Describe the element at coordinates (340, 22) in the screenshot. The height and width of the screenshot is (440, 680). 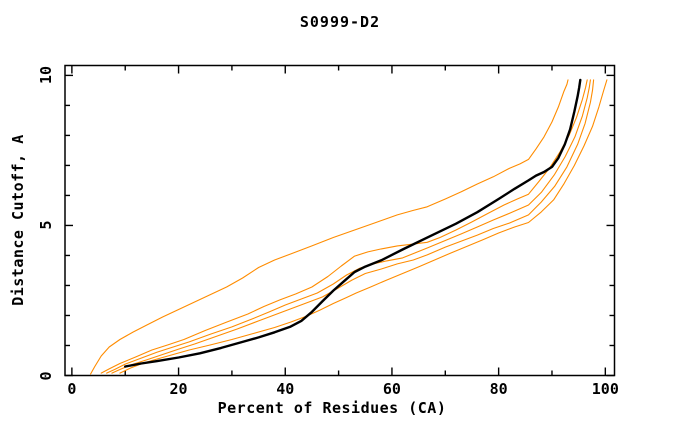
I see `chart-title: S0999-D2` at that location.